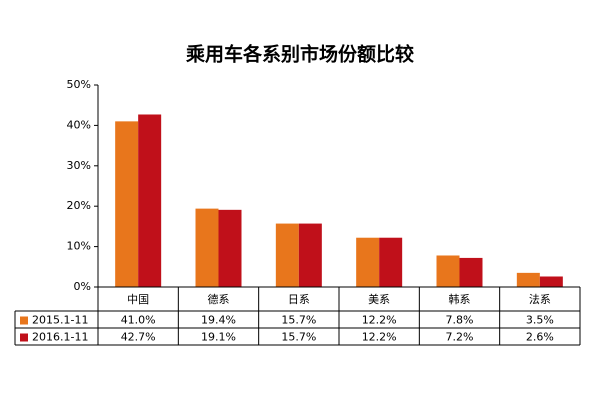  Describe the element at coordinates (540, 337) in the screenshot. I see `table-value: 2.6%` at that location.